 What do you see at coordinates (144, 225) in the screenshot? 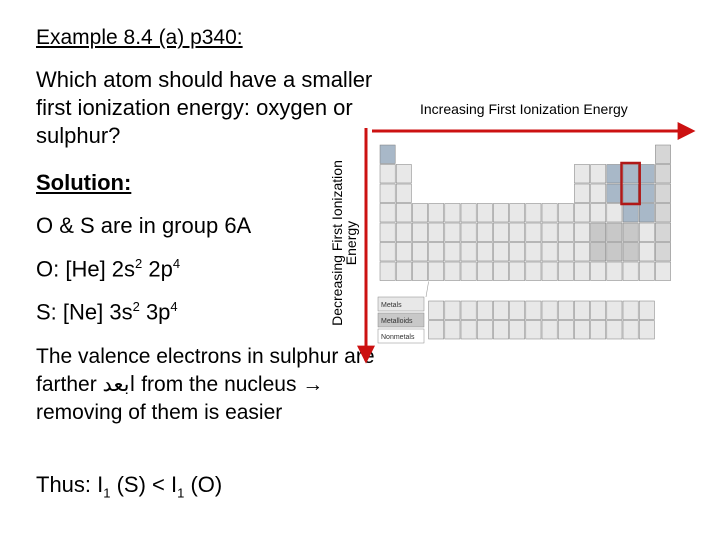
I see `group-line: O & S are in group 6A` at bounding box center [144, 225].